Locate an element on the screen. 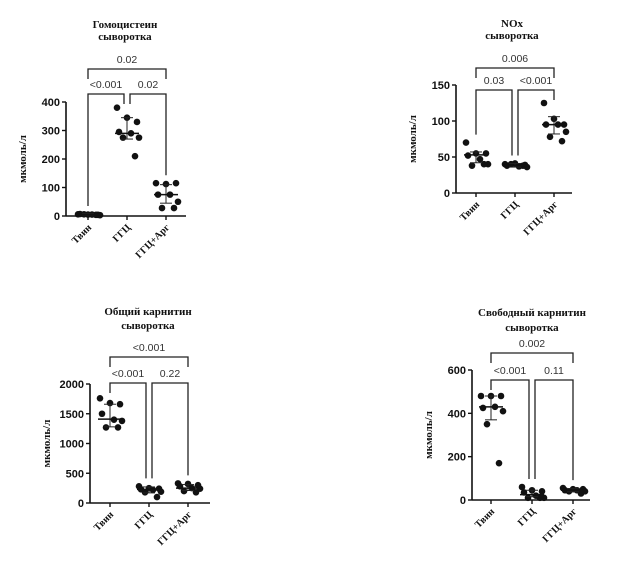 The image size is (625, 572). y-tick-label: 2000 is located at coordinates (72, 385).